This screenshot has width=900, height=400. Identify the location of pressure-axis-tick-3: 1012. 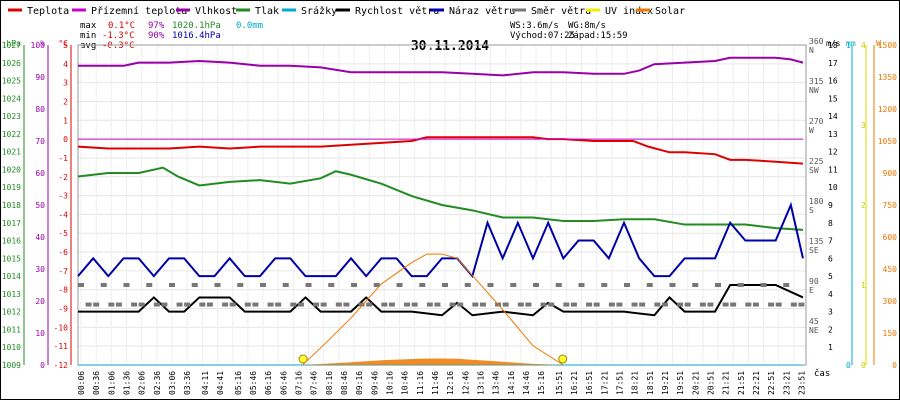
(11, 312).